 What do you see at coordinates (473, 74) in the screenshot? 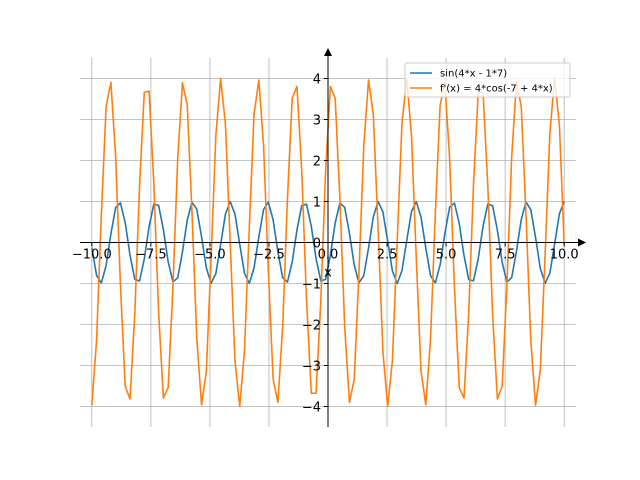
I see `legend-label-0: sin(4*x - 1*7)` at bounding box center [473, 74].